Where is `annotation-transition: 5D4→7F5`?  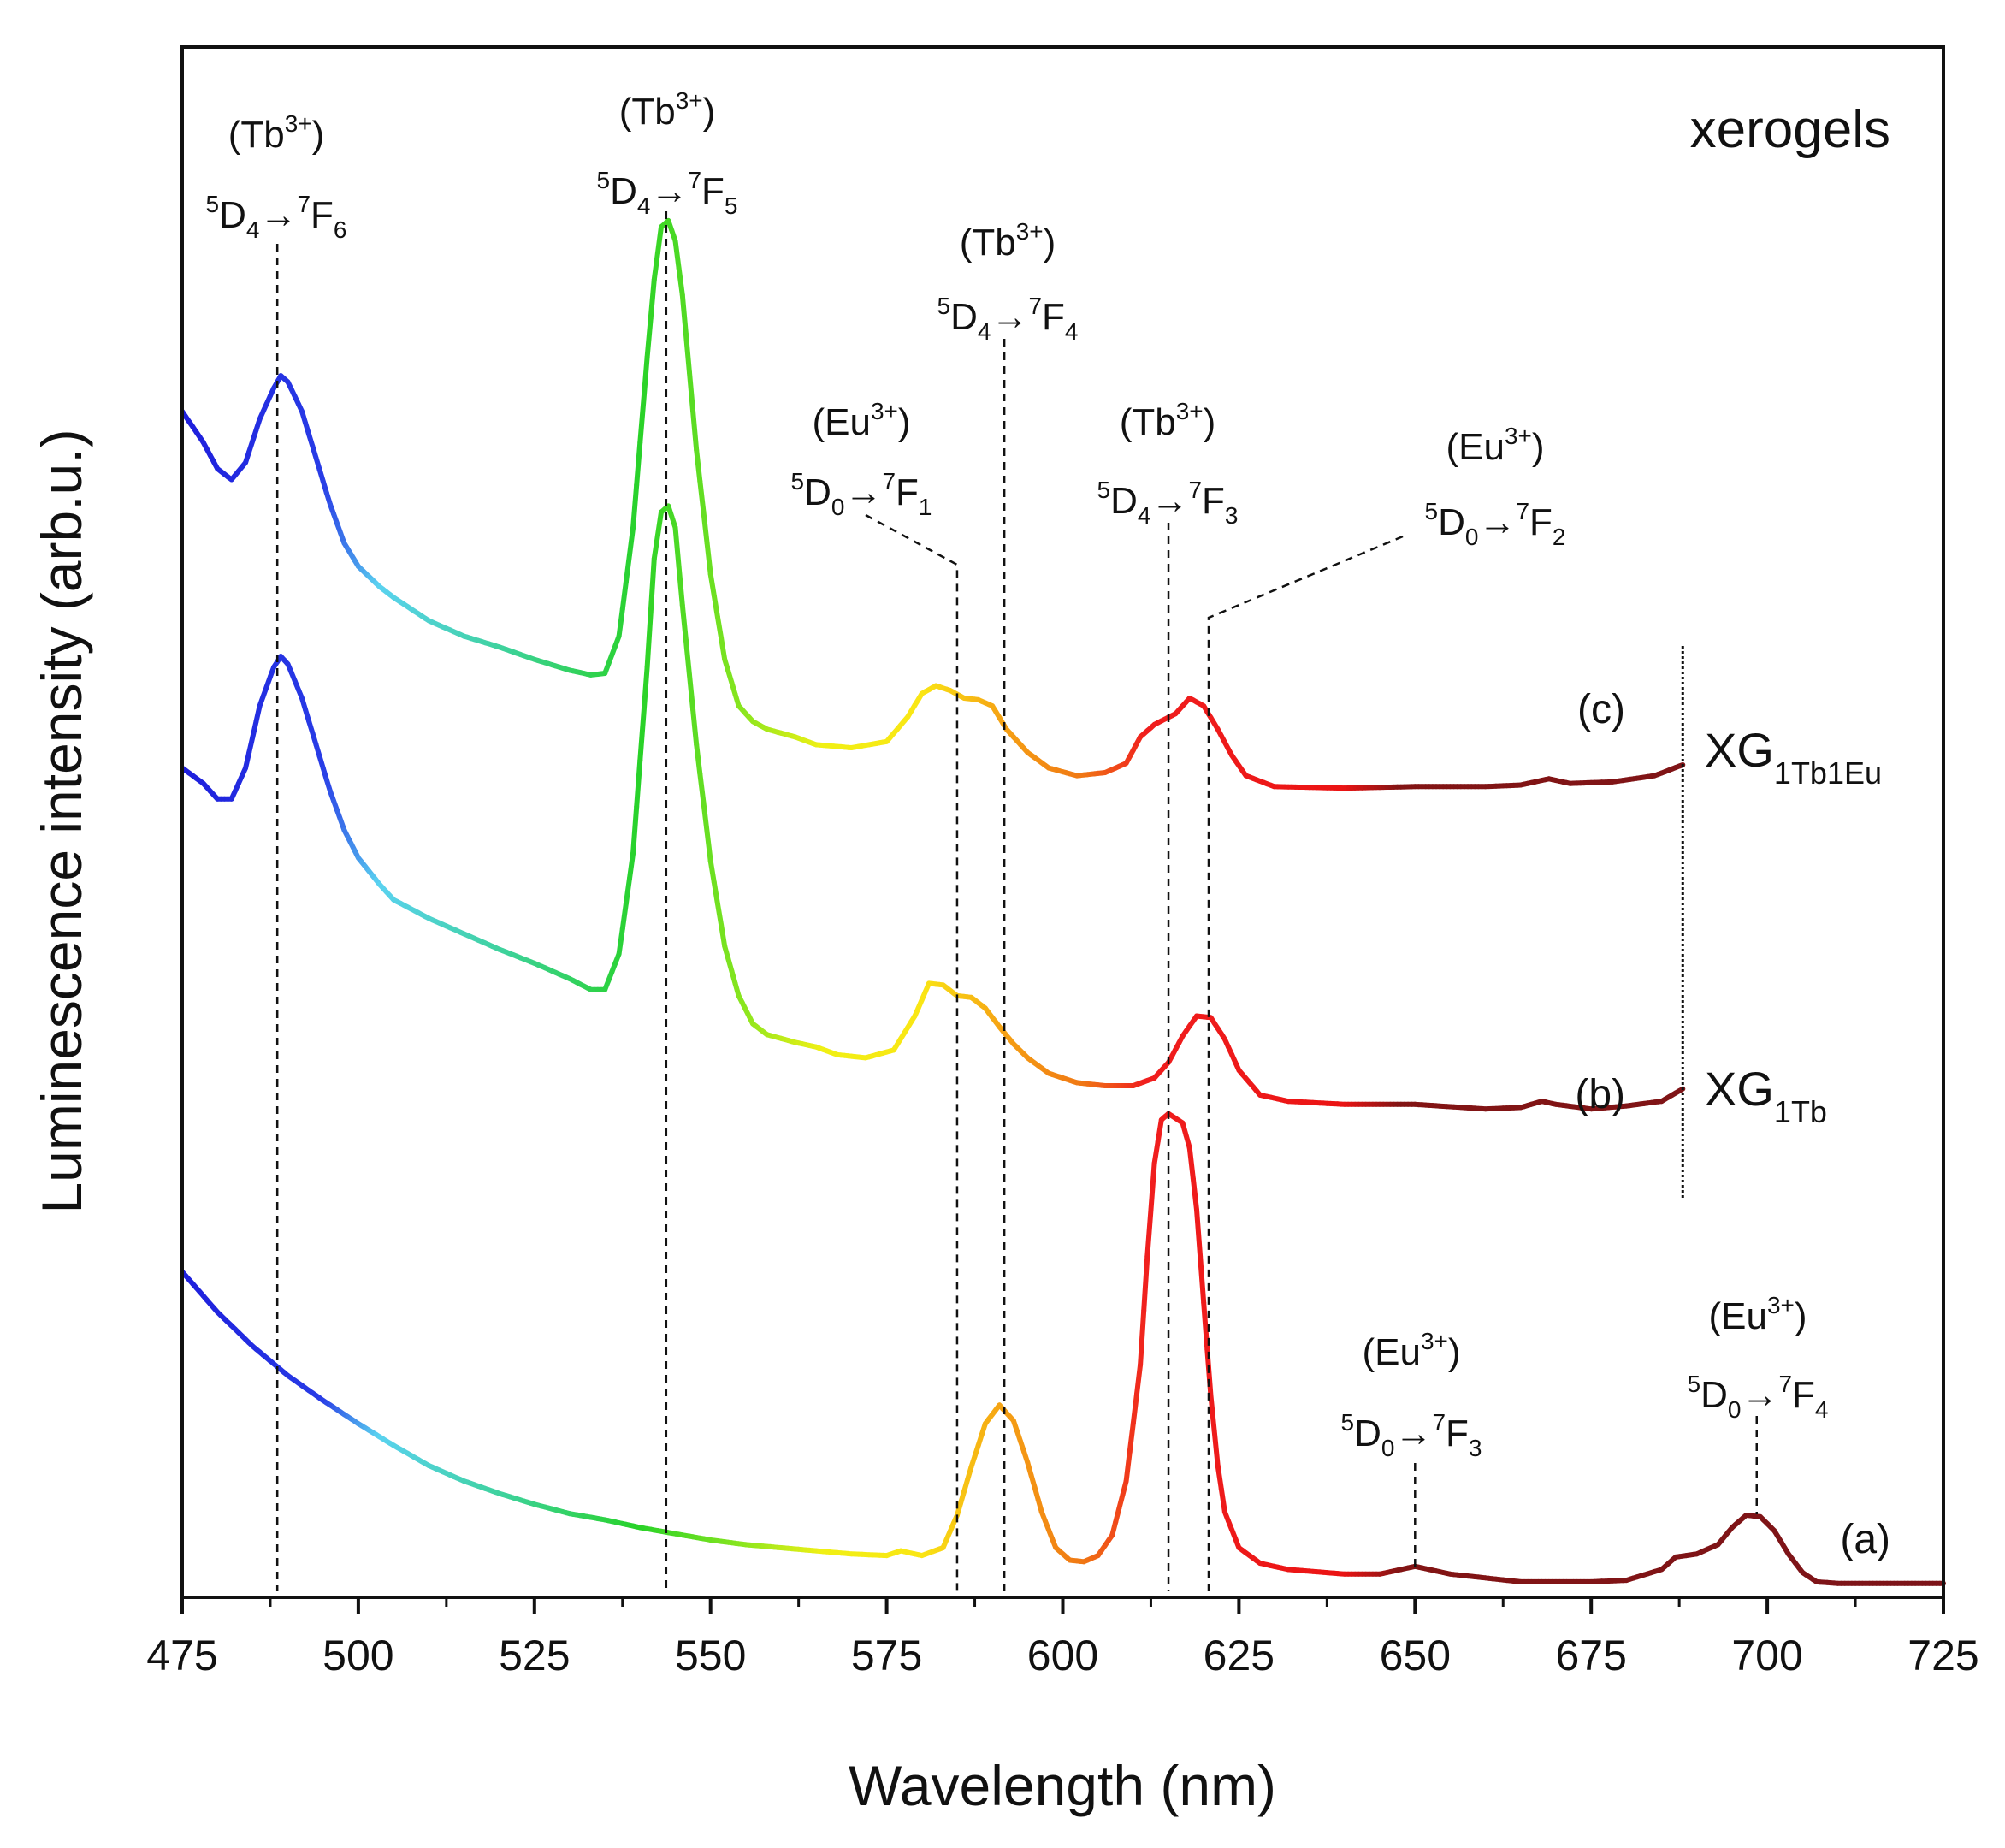
annotation-transition: 5D4→7F5 is located at coordinates (667, 193).